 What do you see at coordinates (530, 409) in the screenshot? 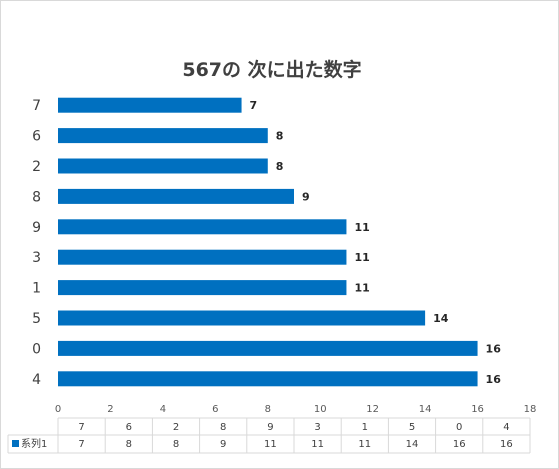
I see `x-tick-label: 18` at bounding box center [530, 409].